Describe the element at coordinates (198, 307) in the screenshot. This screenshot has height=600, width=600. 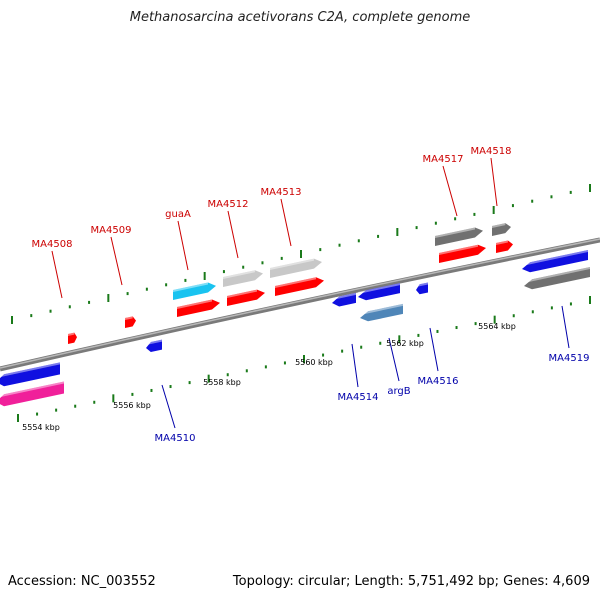
I see `feature-guaa-cds` at that location.